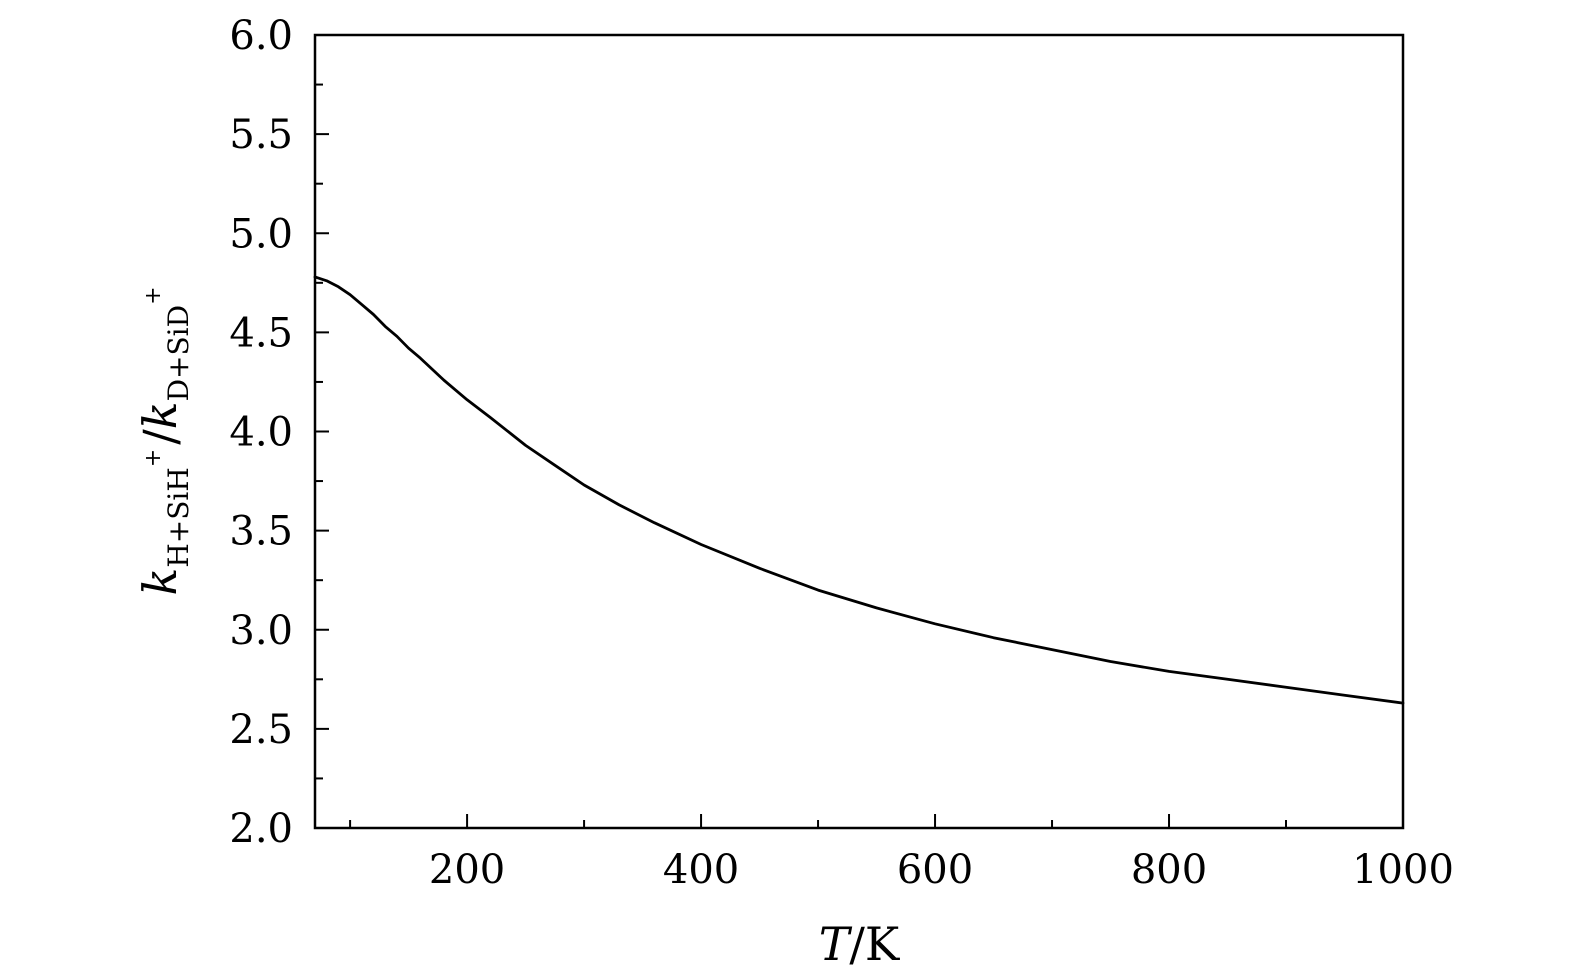 The image size is (1575, 974). I want to click on y-tick-label: 4.0, so click(261, 433).